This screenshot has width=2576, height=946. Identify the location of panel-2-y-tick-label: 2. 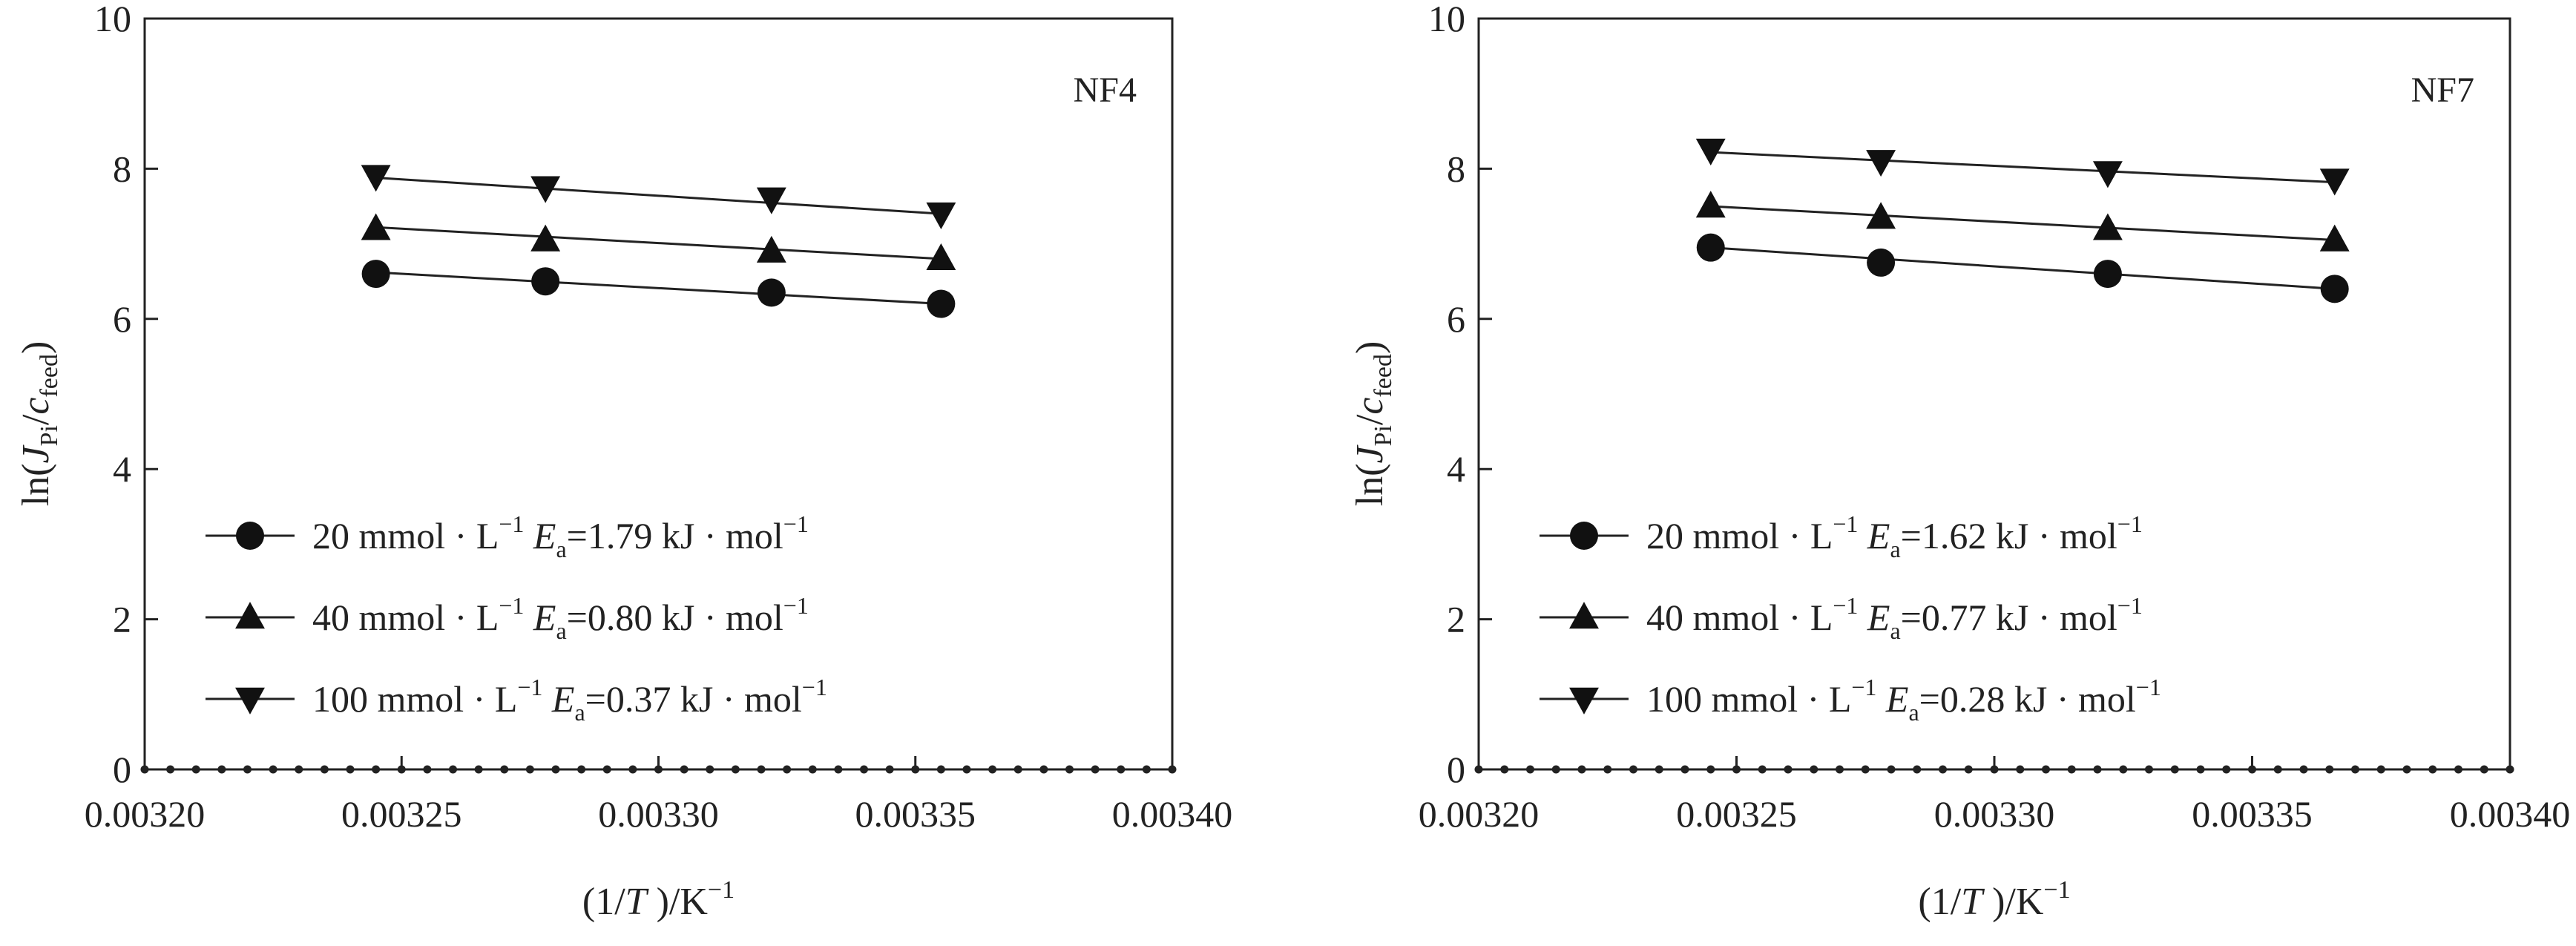
(1456, 619).